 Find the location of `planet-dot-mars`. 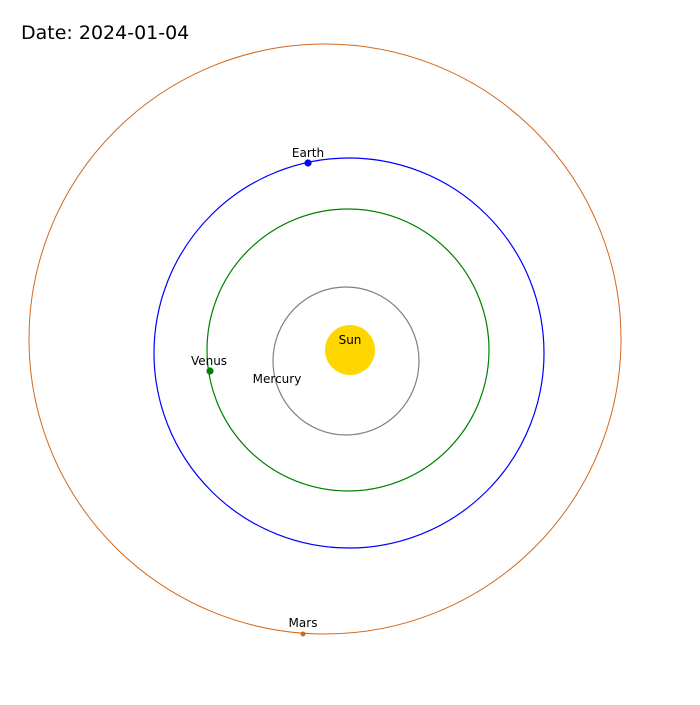

planet-dot-mars is located at coordinates (303, 634).